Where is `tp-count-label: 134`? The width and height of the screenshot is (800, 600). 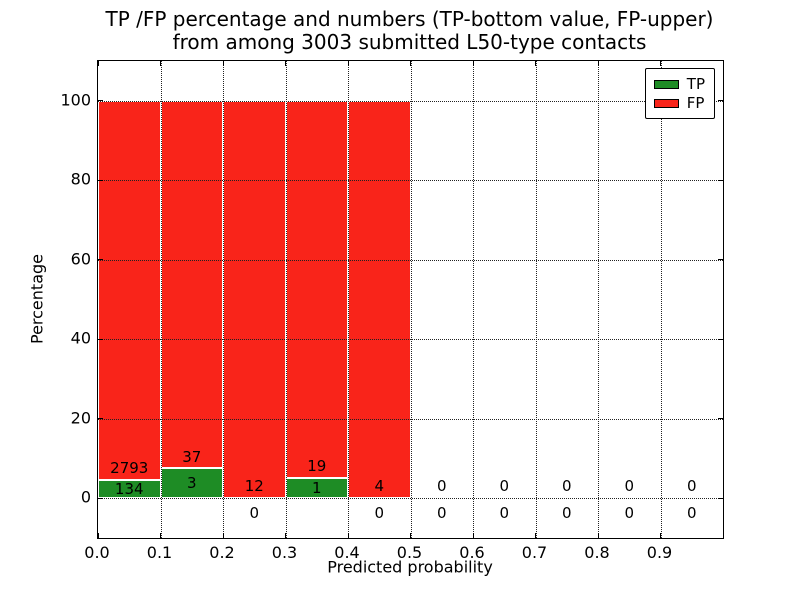 tp-count-label: 134 is located at coordinates (129, 489).